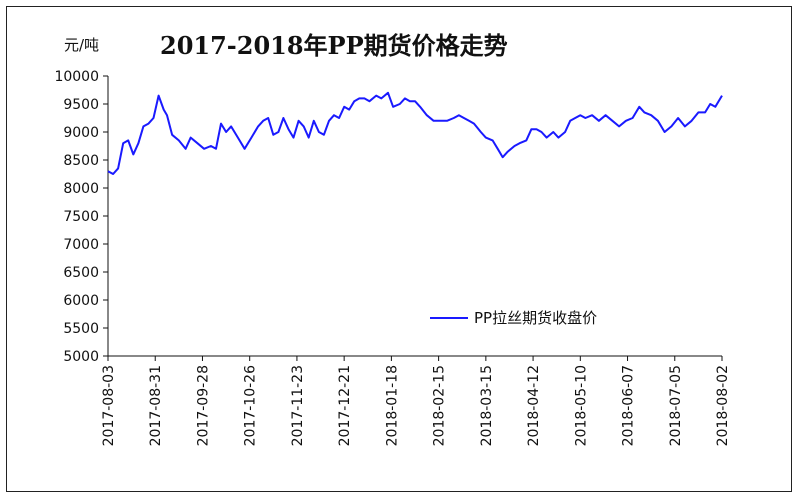 Image resolution: width=800 pixels, height=500 pixels. What do you see at coordinates (629, 405) in the screenshot?
I see `x-tick-label: 2018-06-07` at bounding box center [629, 405].